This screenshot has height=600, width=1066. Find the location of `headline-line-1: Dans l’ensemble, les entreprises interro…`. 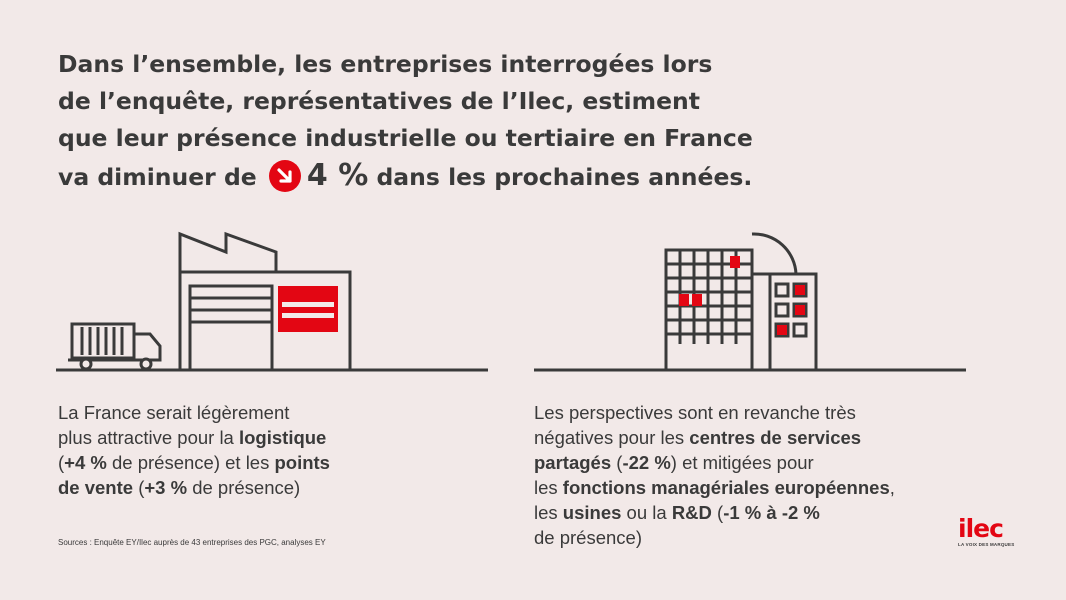

headline-line-1: Dans l’ensemble, les entreprises interro… is located at coordinates (385, 64).